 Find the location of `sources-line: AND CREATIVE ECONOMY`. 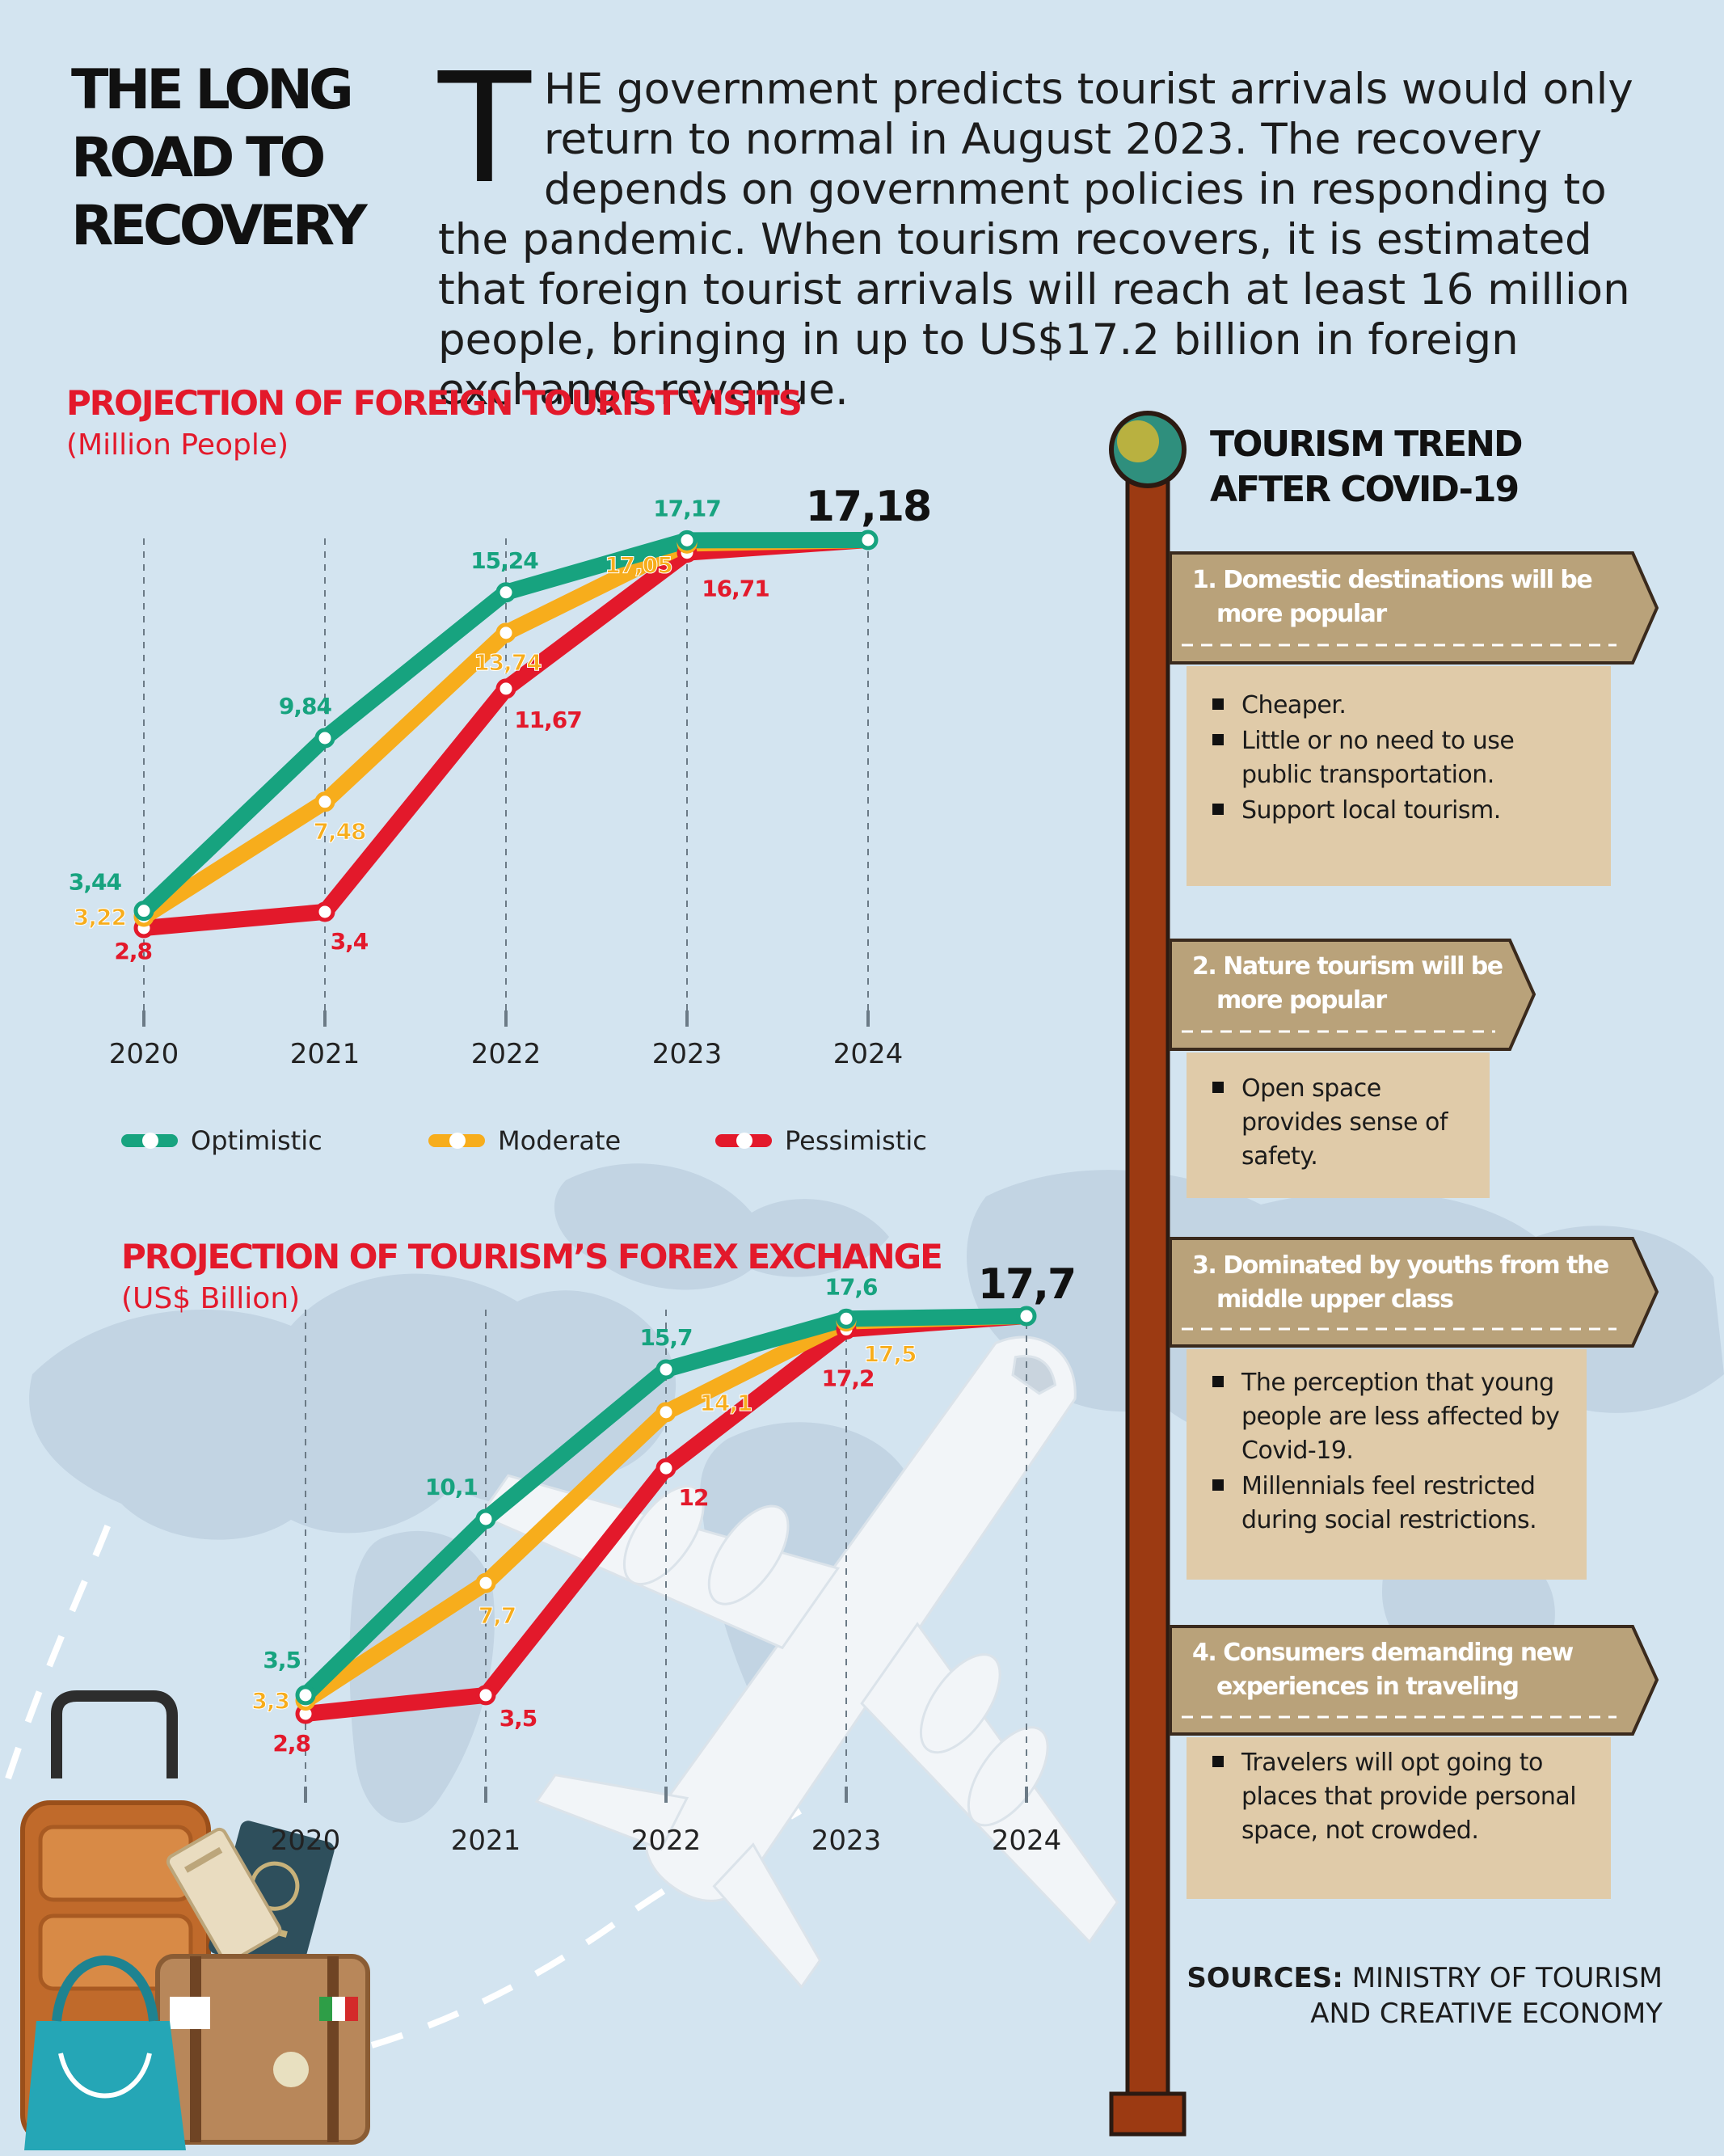

sources-line: AND CREATIVE ECONOMY is located at coordinates (1486, 2014).